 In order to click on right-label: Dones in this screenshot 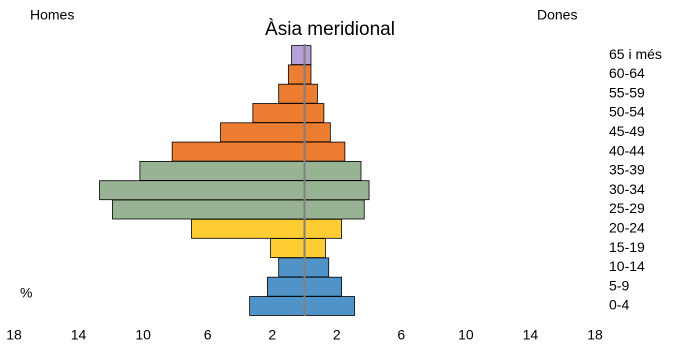, I will do `click(557, 15)`.